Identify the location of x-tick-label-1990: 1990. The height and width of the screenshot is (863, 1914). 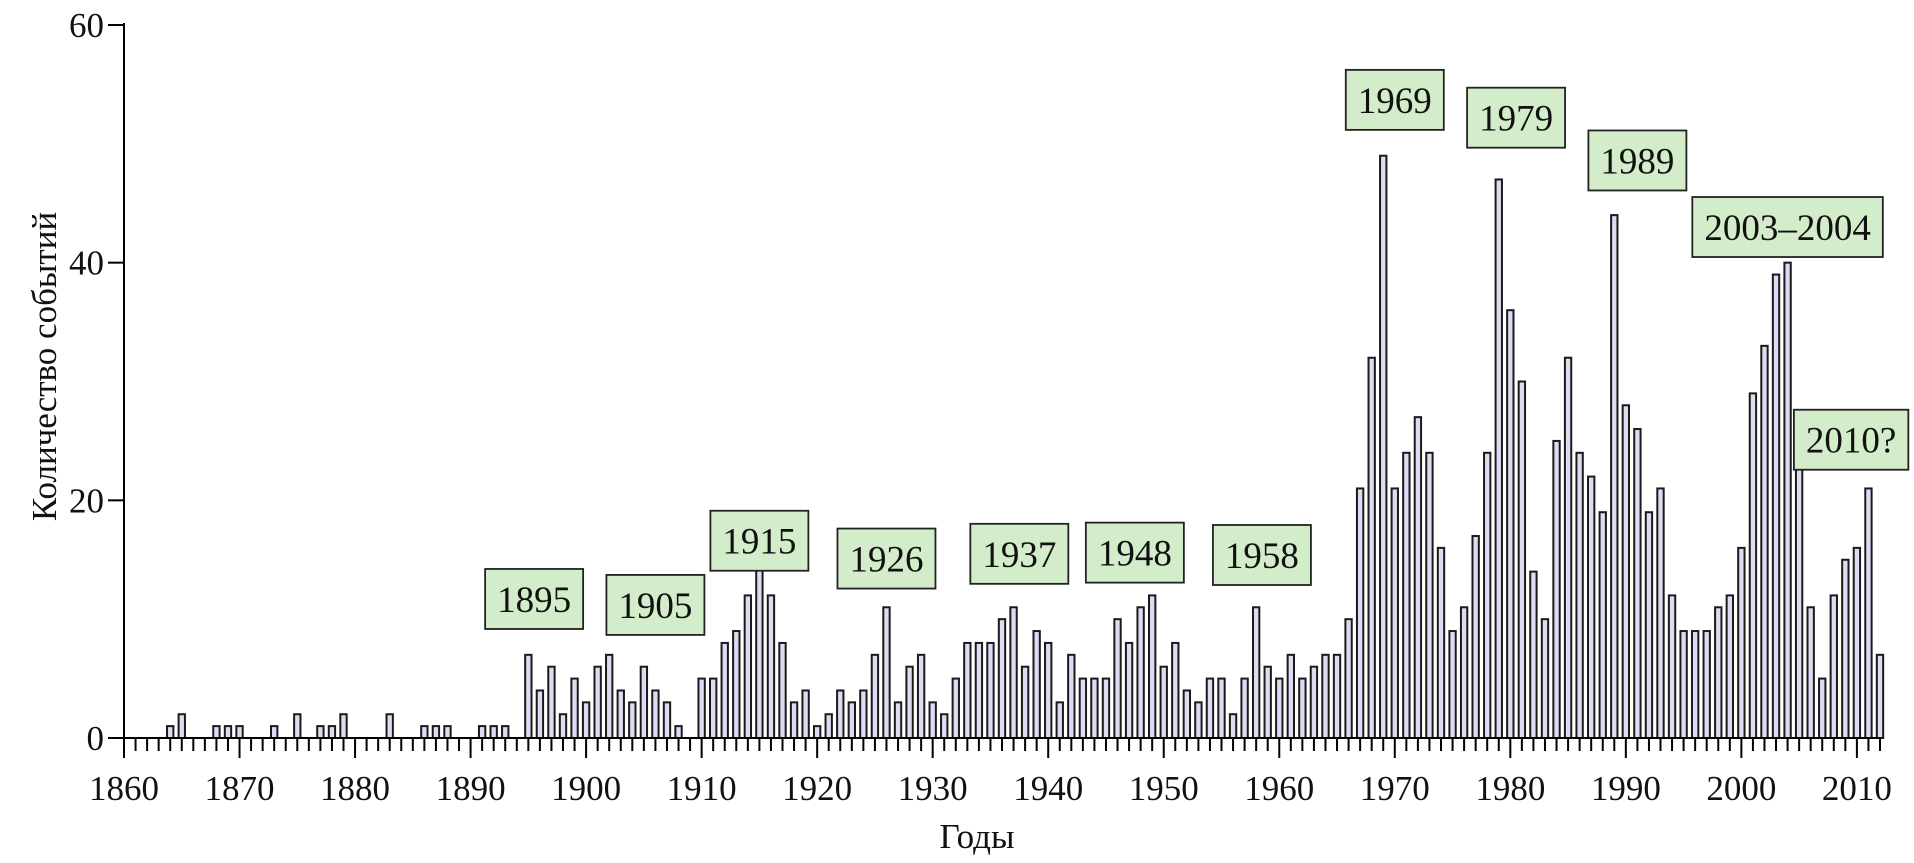
(1626, 788).